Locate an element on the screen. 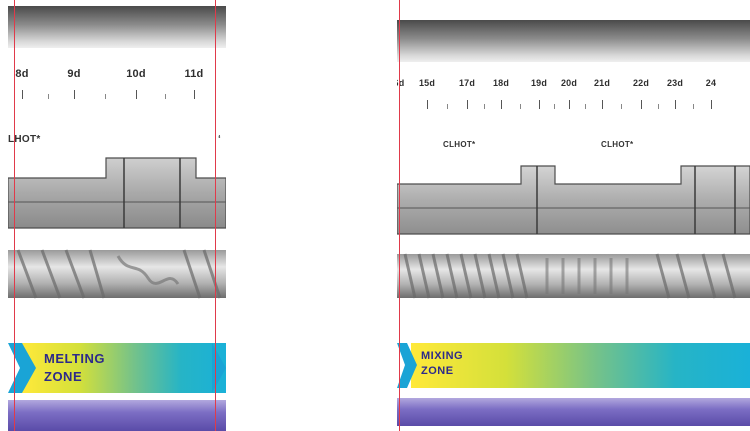  tick-label: 8d is located at coordinates (22, 74).